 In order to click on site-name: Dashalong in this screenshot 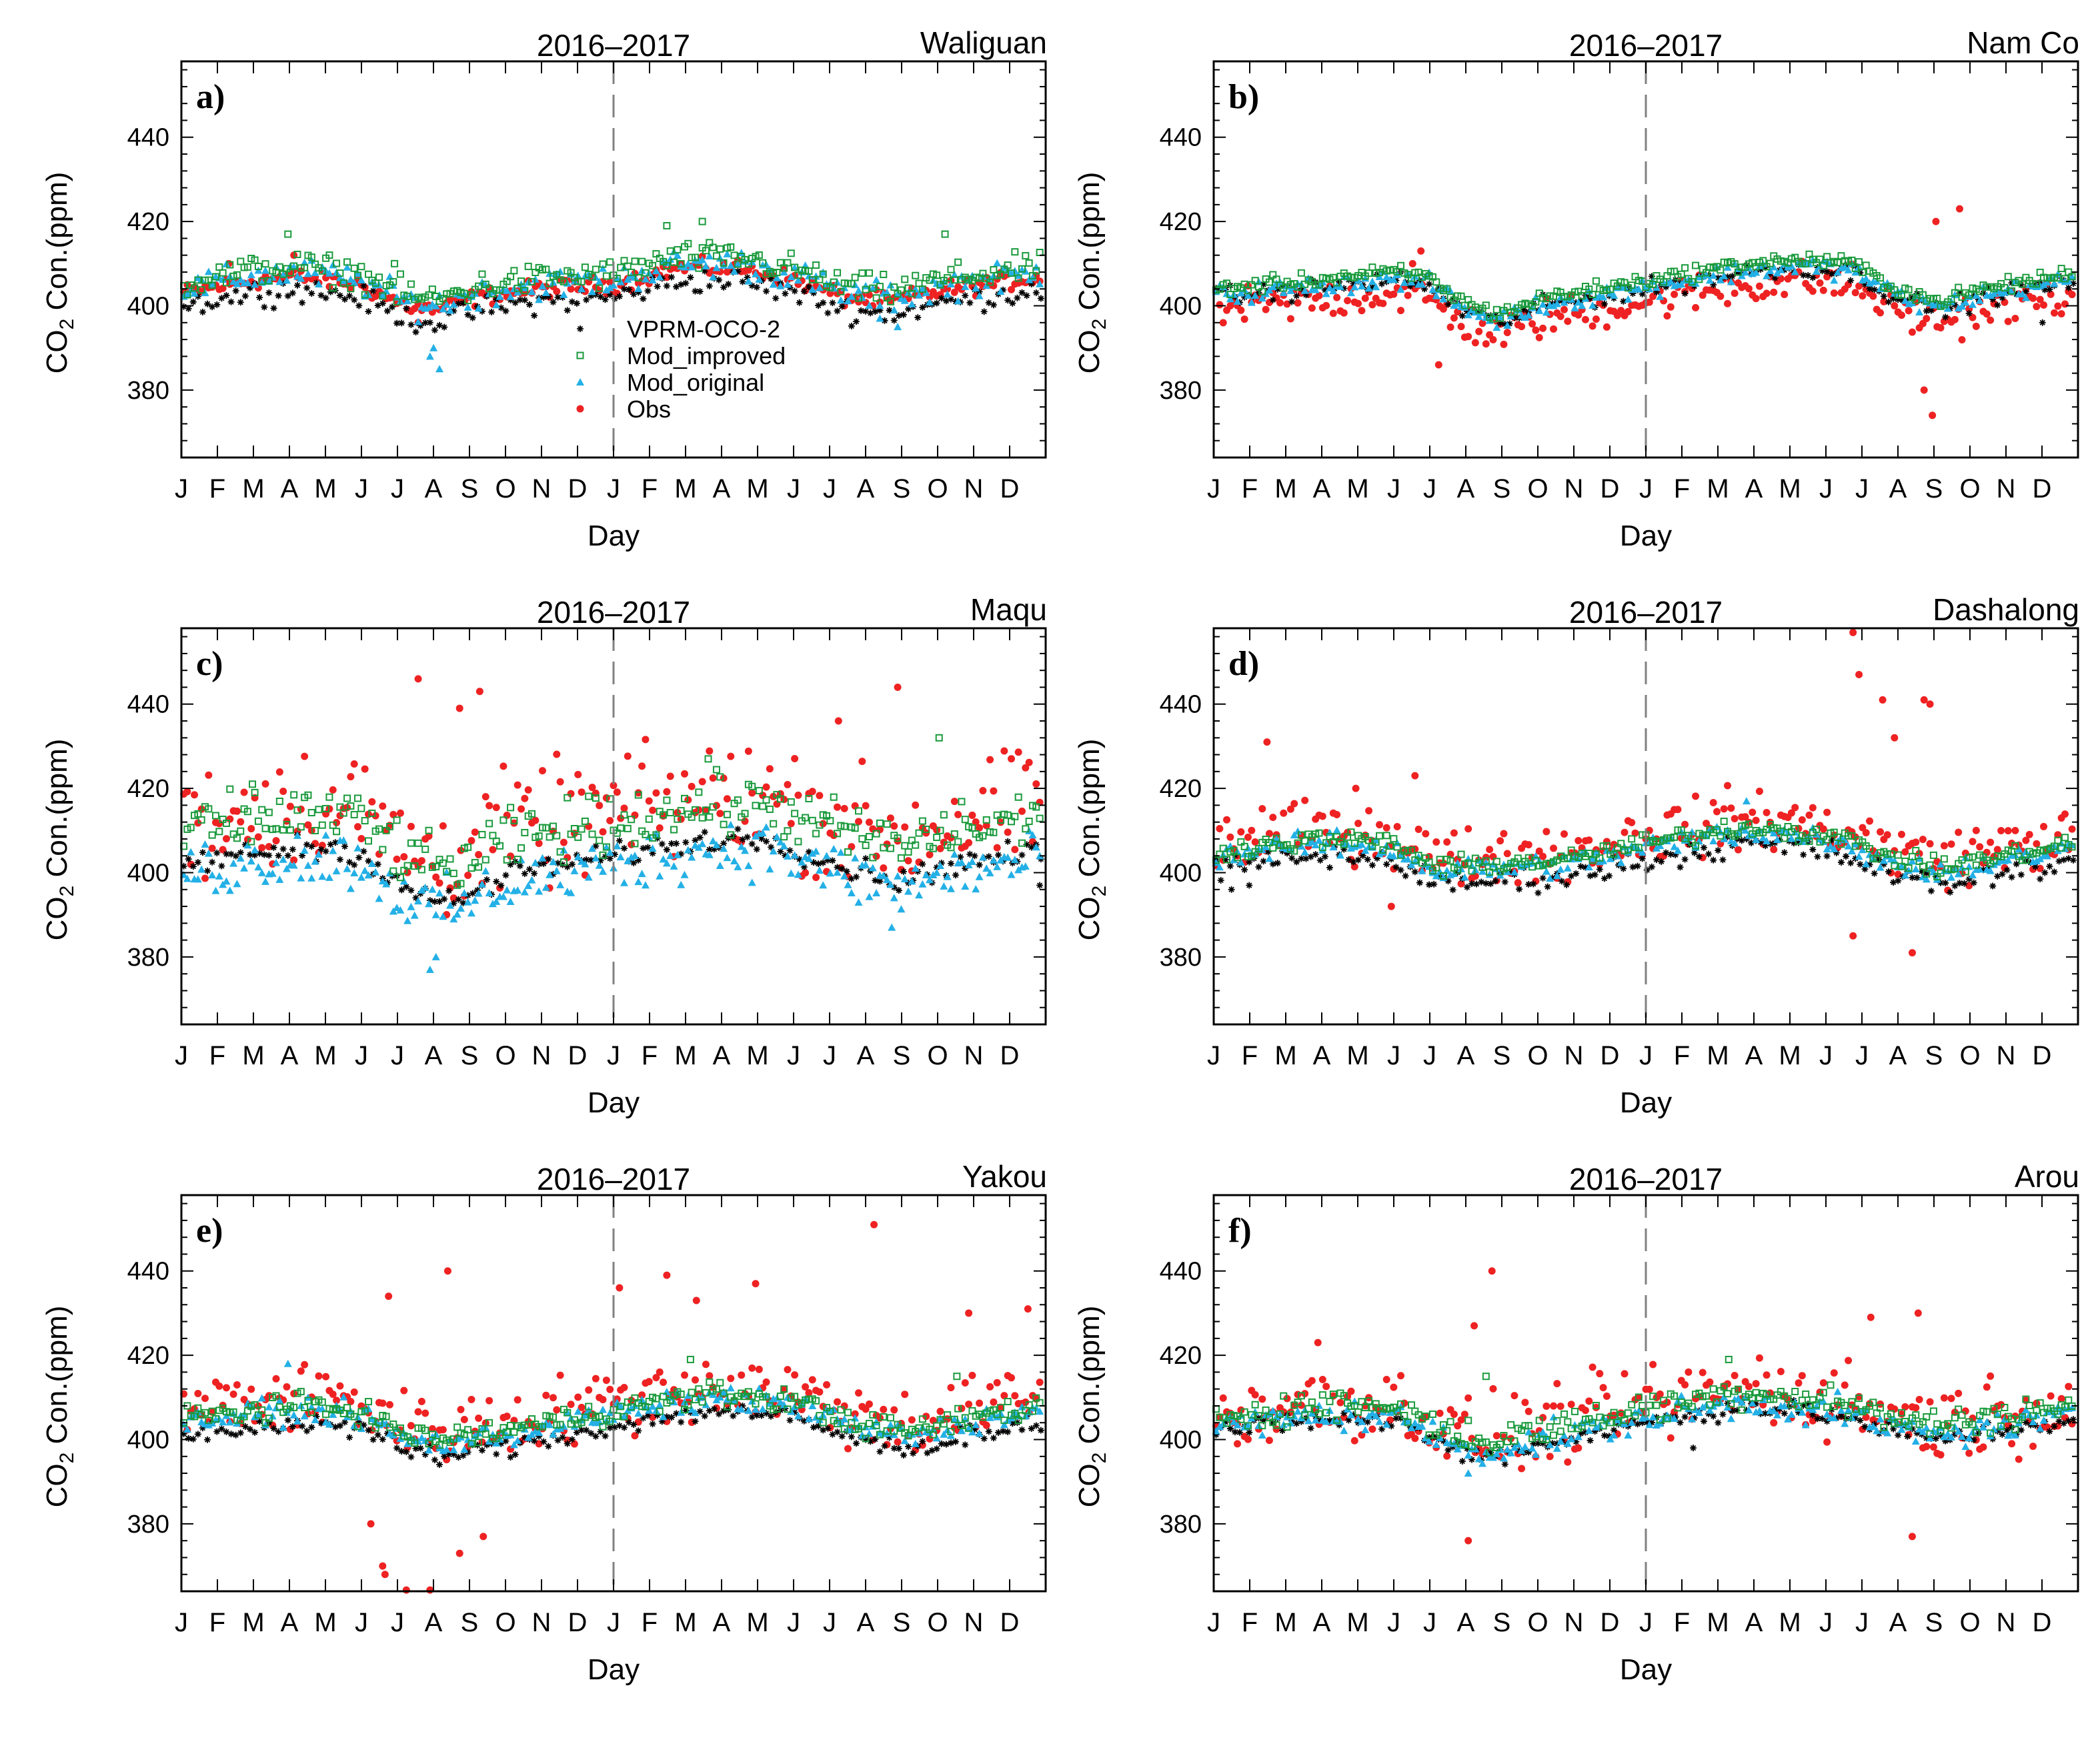, I will do `click(2006, 609)`.